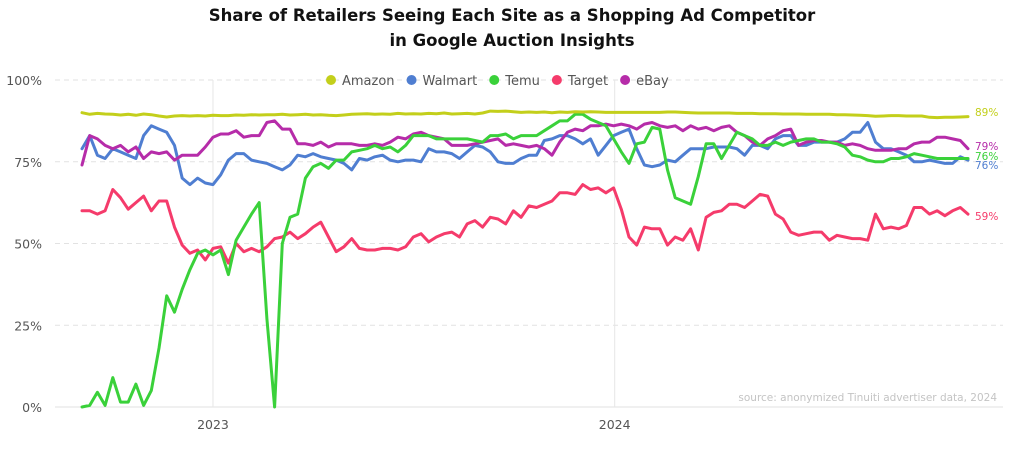  Describe the element at coordinates (986, 113) in the screenshot. I see `end-label-amazon: 89%` at that location.